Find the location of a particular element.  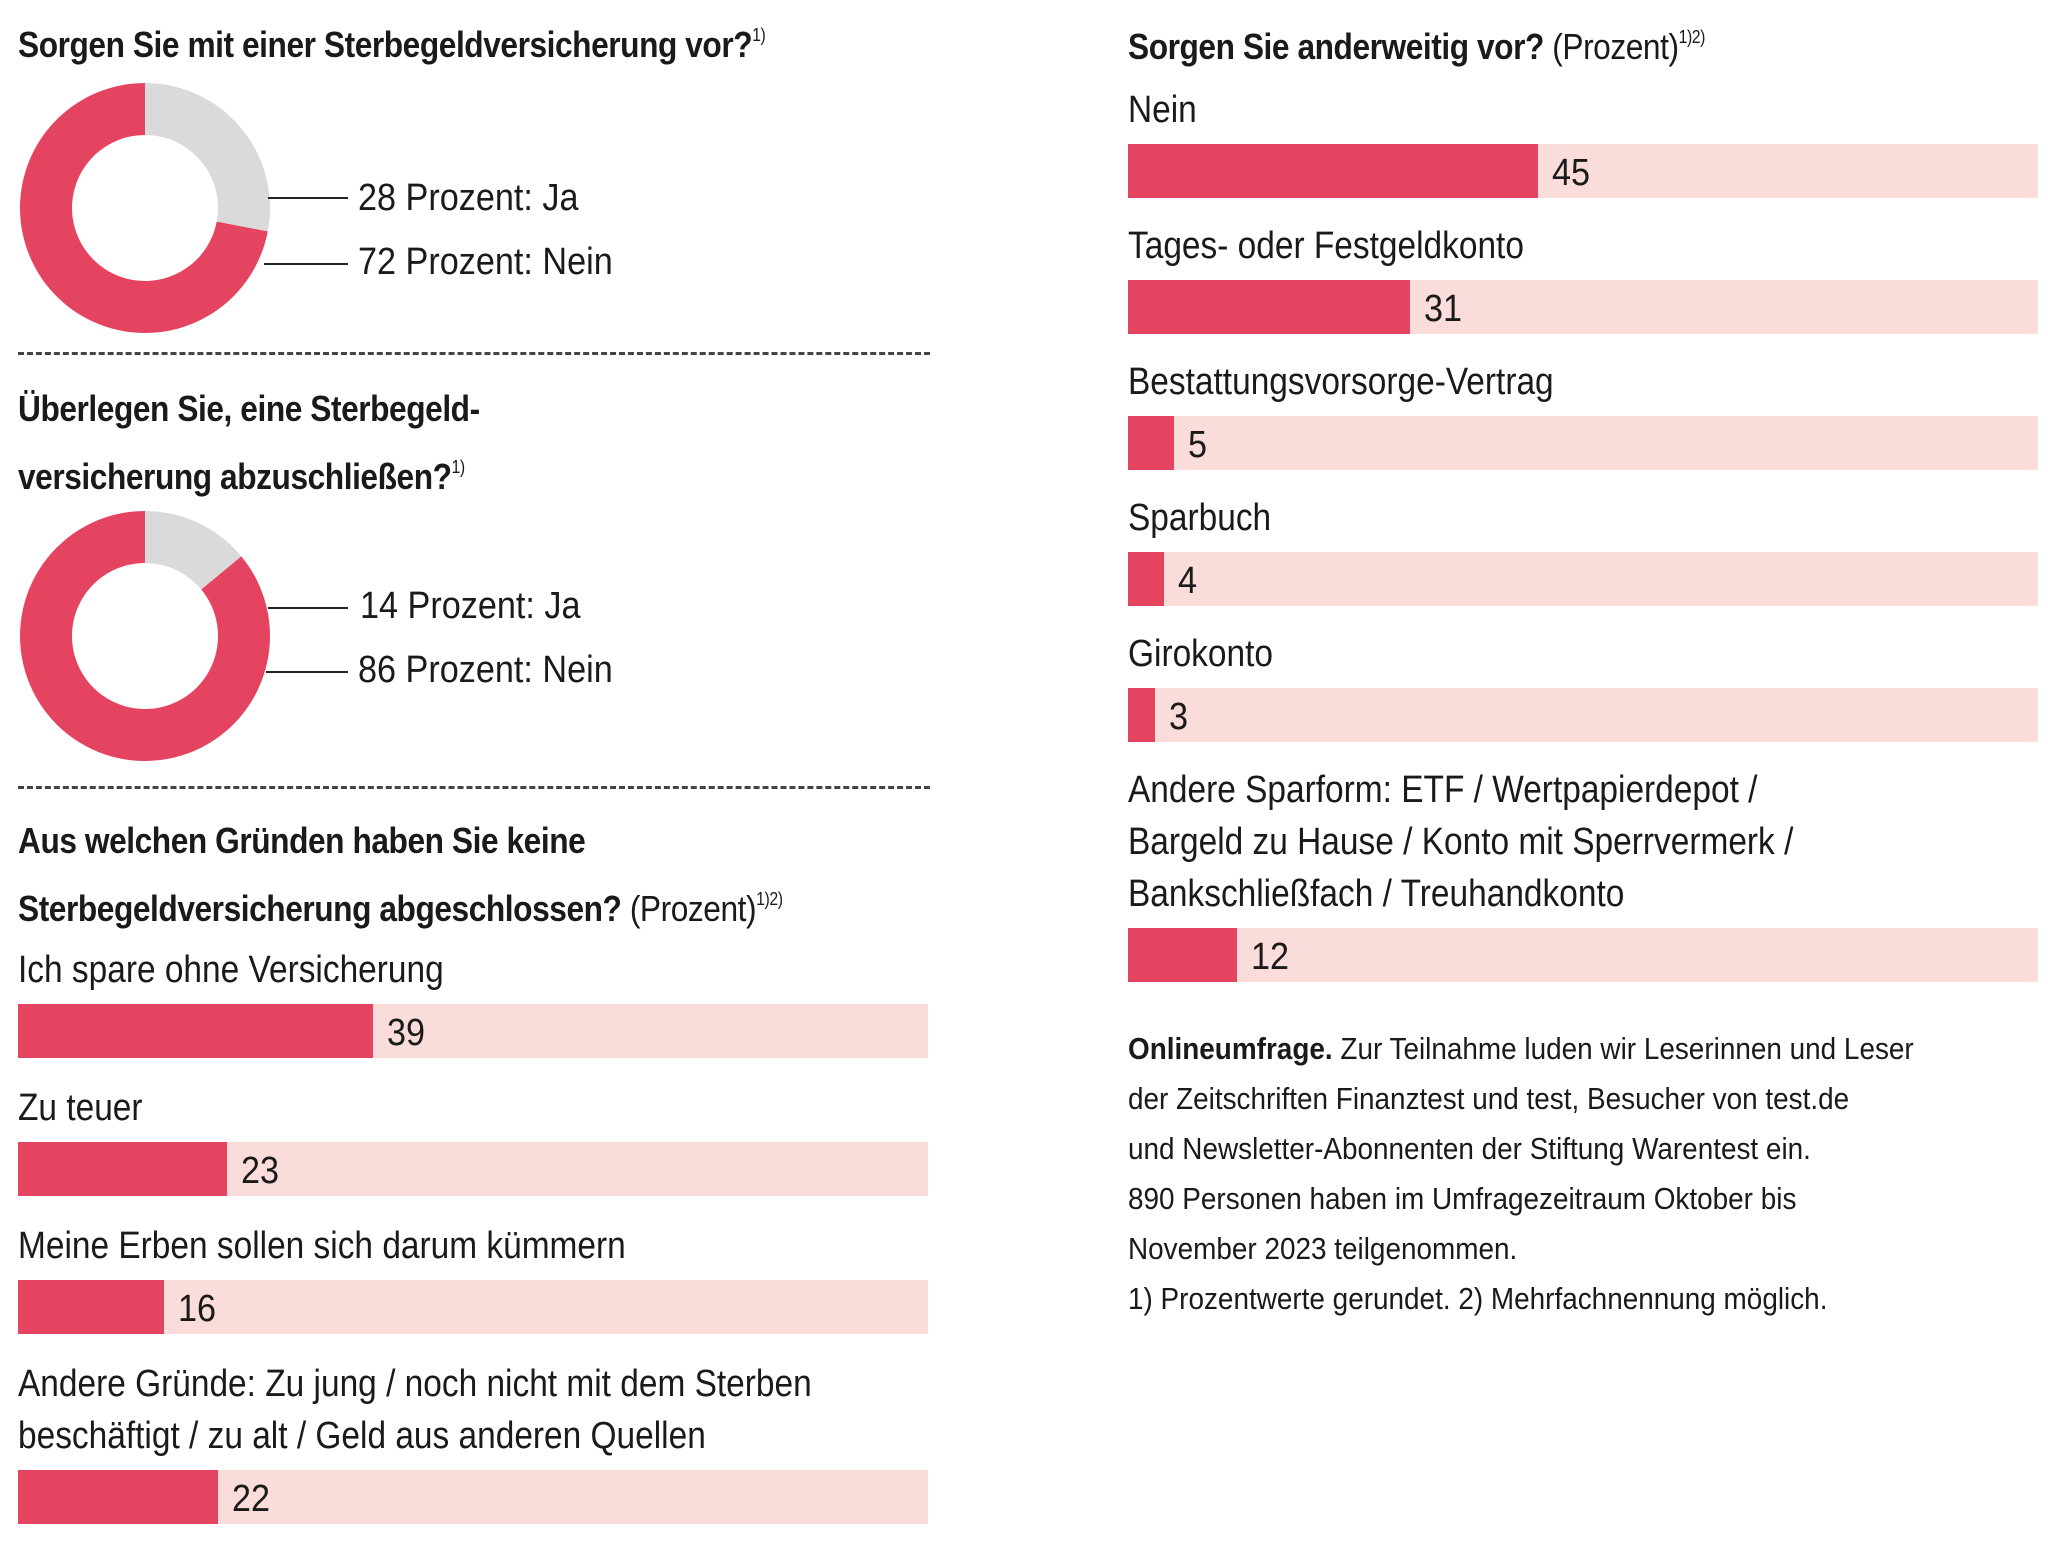

q1-label-yes: 28 Prozent: Ja is located at coordinates (468, 198).